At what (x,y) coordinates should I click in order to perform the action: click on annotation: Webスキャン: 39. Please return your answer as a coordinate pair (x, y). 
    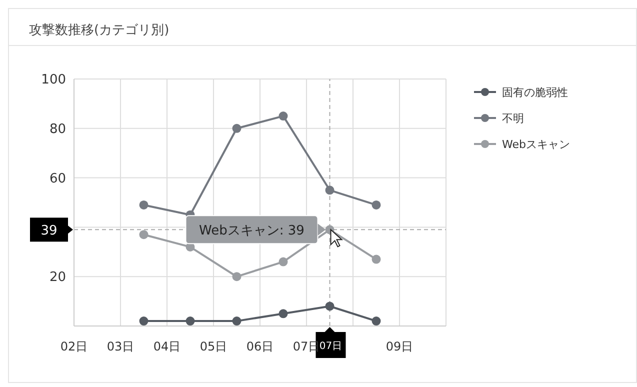
    Looking at the image, I should click on (251, 231).